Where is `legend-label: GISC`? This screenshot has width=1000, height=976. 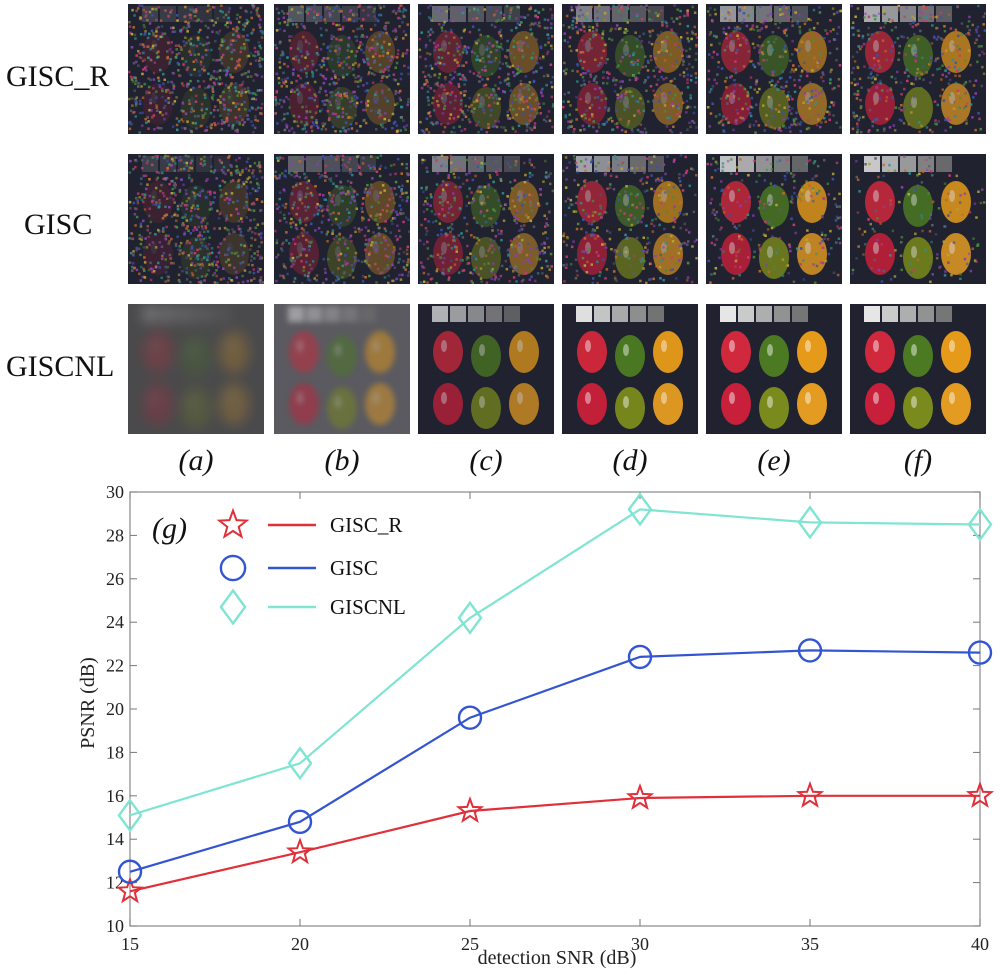 legend-label: GISC is located at coordinates (354, 568).